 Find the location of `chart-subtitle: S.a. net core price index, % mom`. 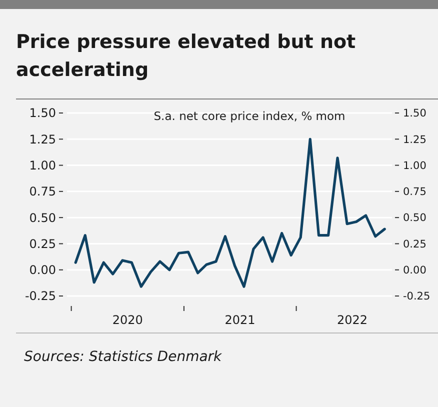

chart-subtitle: S.a. net core price index, % mom is located at coordinates (250, 116).